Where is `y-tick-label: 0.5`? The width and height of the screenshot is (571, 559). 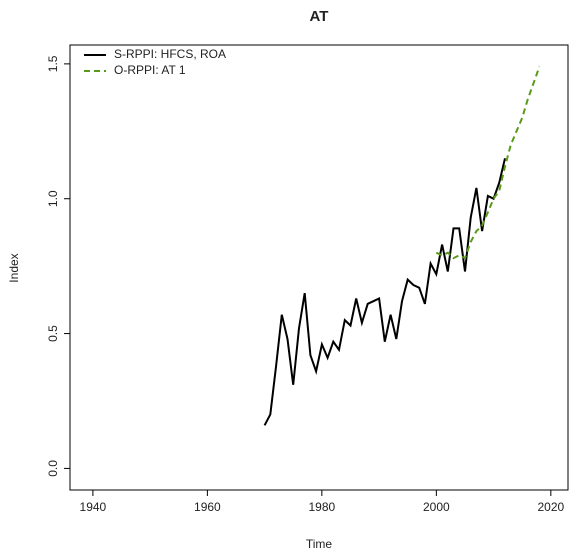
y-tick-label: 0.5 is located at coordinates (53, 333).